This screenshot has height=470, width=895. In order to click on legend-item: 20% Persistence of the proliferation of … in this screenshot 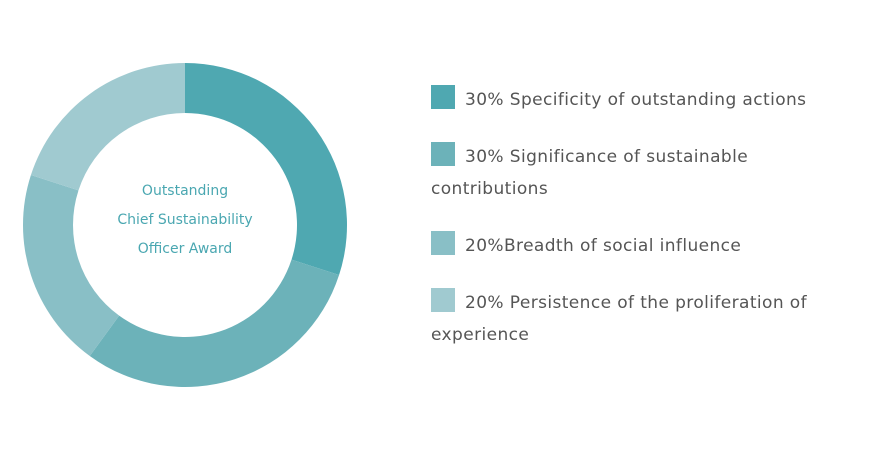, I will do `click(641, 319)`.